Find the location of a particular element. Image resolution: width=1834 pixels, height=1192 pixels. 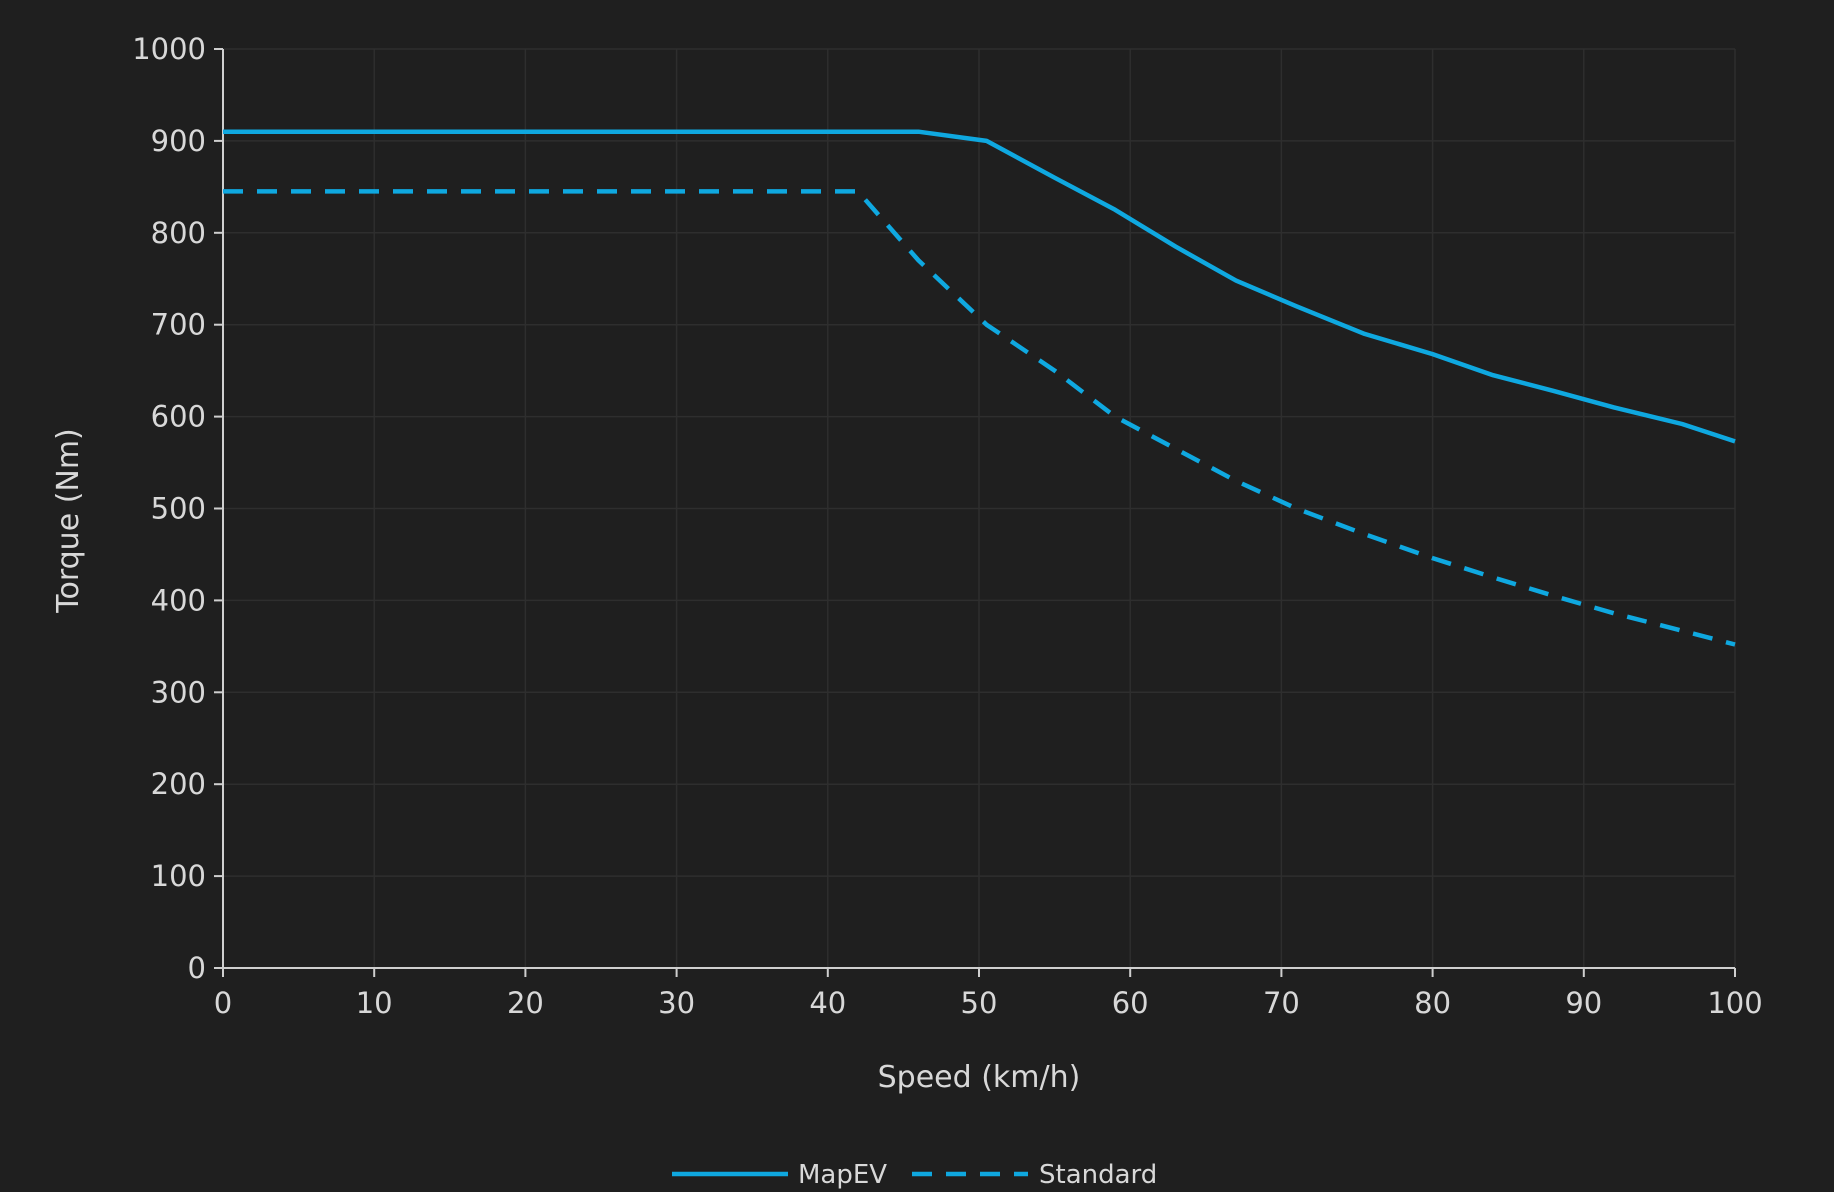

y-tick-label: 600 is located at coordinates (178, 417).